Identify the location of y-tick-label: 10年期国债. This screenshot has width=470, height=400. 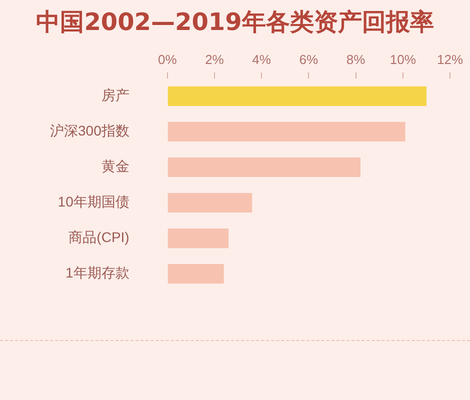
(94, 202).